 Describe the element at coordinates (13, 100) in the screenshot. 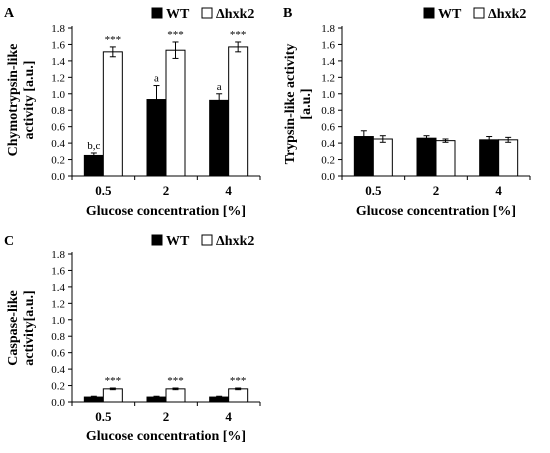

I see `y-axis-label: Chymotrypsin-like` at that location.